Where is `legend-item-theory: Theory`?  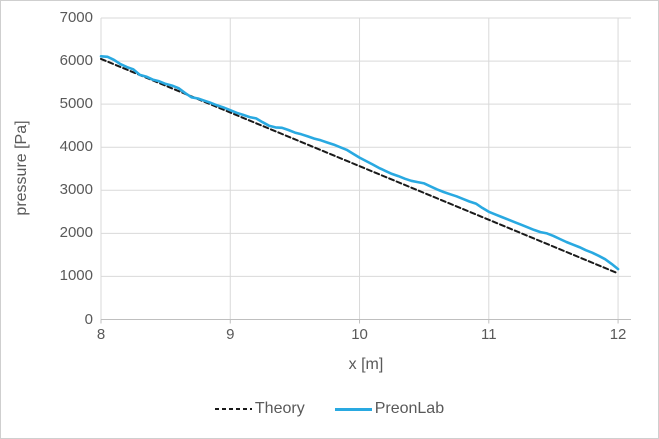
legend-item-theory: Theory is located at coordinates (259, 409).